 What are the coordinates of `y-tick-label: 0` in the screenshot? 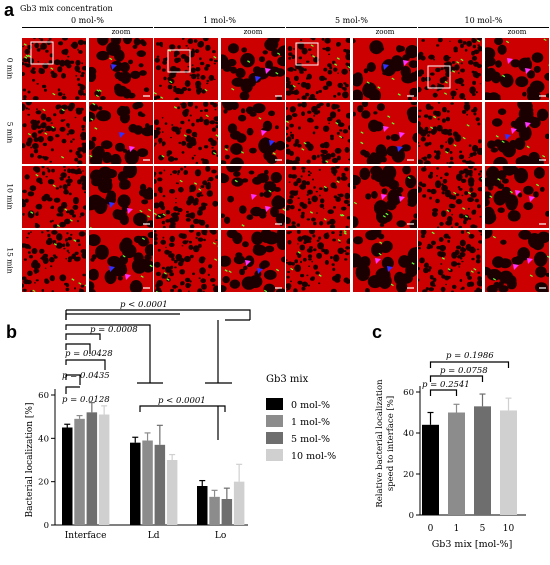 It's located at (46, 526).